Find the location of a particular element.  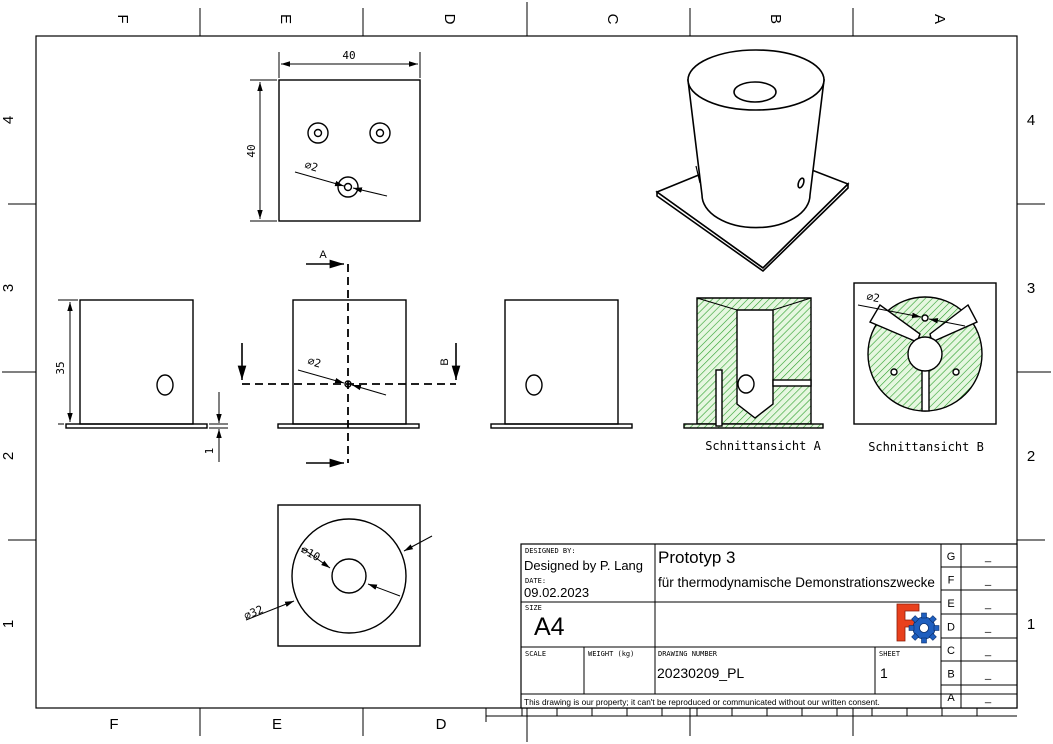

dim-section-b-hole: ⌀2 is located at coordinates (872, 297).